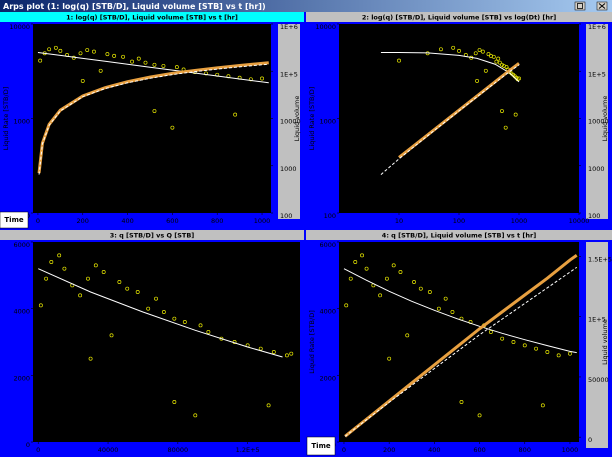 This screenshot has width=612, height=457. What do you see at coordinates (83, 221) in the screenshot?
I see `x-tick-label: 200` at bounding box center [83, 221].